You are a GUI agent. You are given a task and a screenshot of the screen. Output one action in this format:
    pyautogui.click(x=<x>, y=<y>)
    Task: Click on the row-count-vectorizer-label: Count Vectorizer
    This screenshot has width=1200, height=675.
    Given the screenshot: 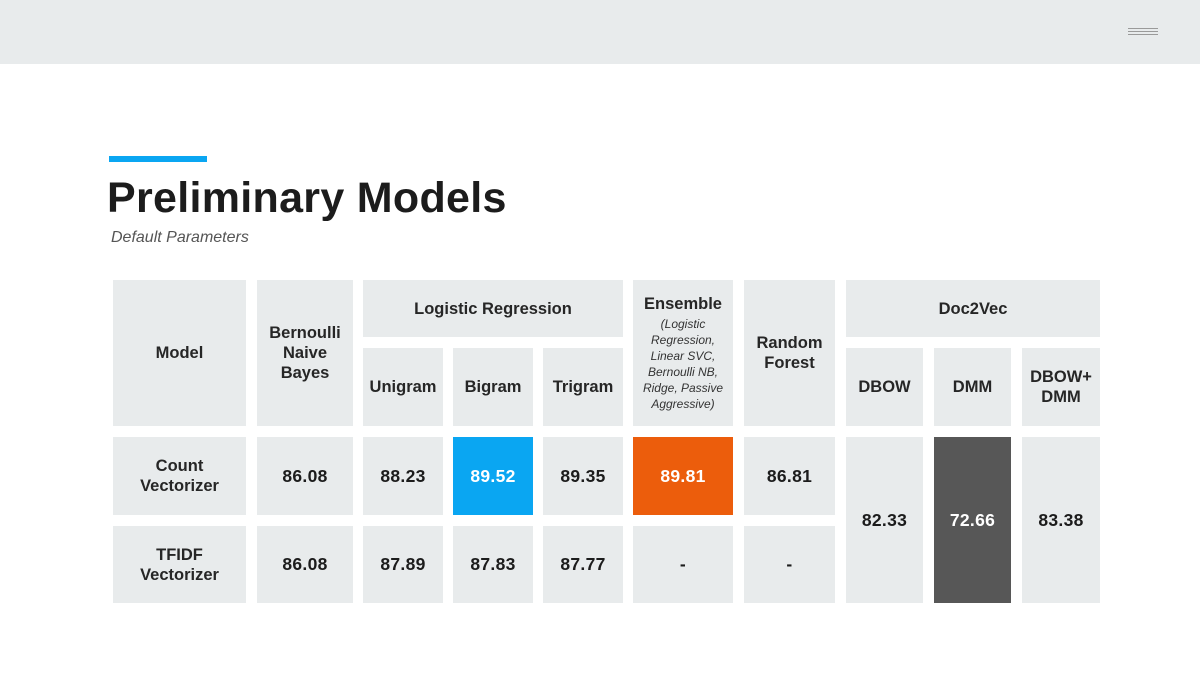 What is the action you would take?
    pyautogui.click(x=179, y=476)
    